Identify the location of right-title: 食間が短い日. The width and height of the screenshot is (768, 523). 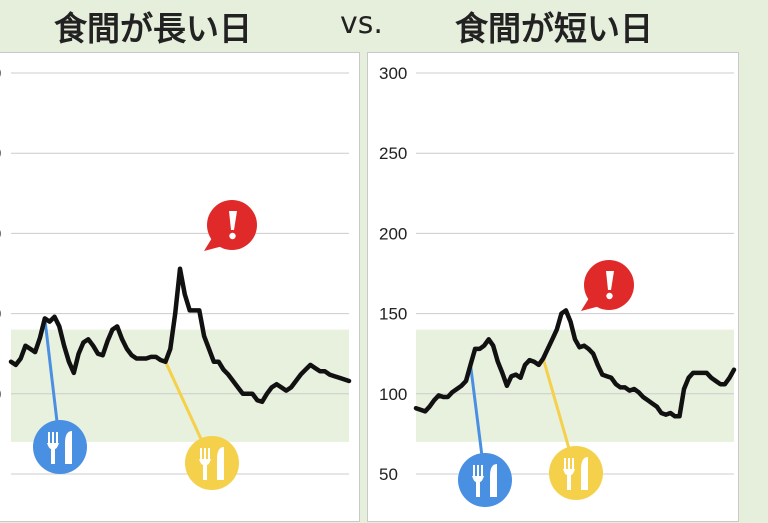
(554, 28).